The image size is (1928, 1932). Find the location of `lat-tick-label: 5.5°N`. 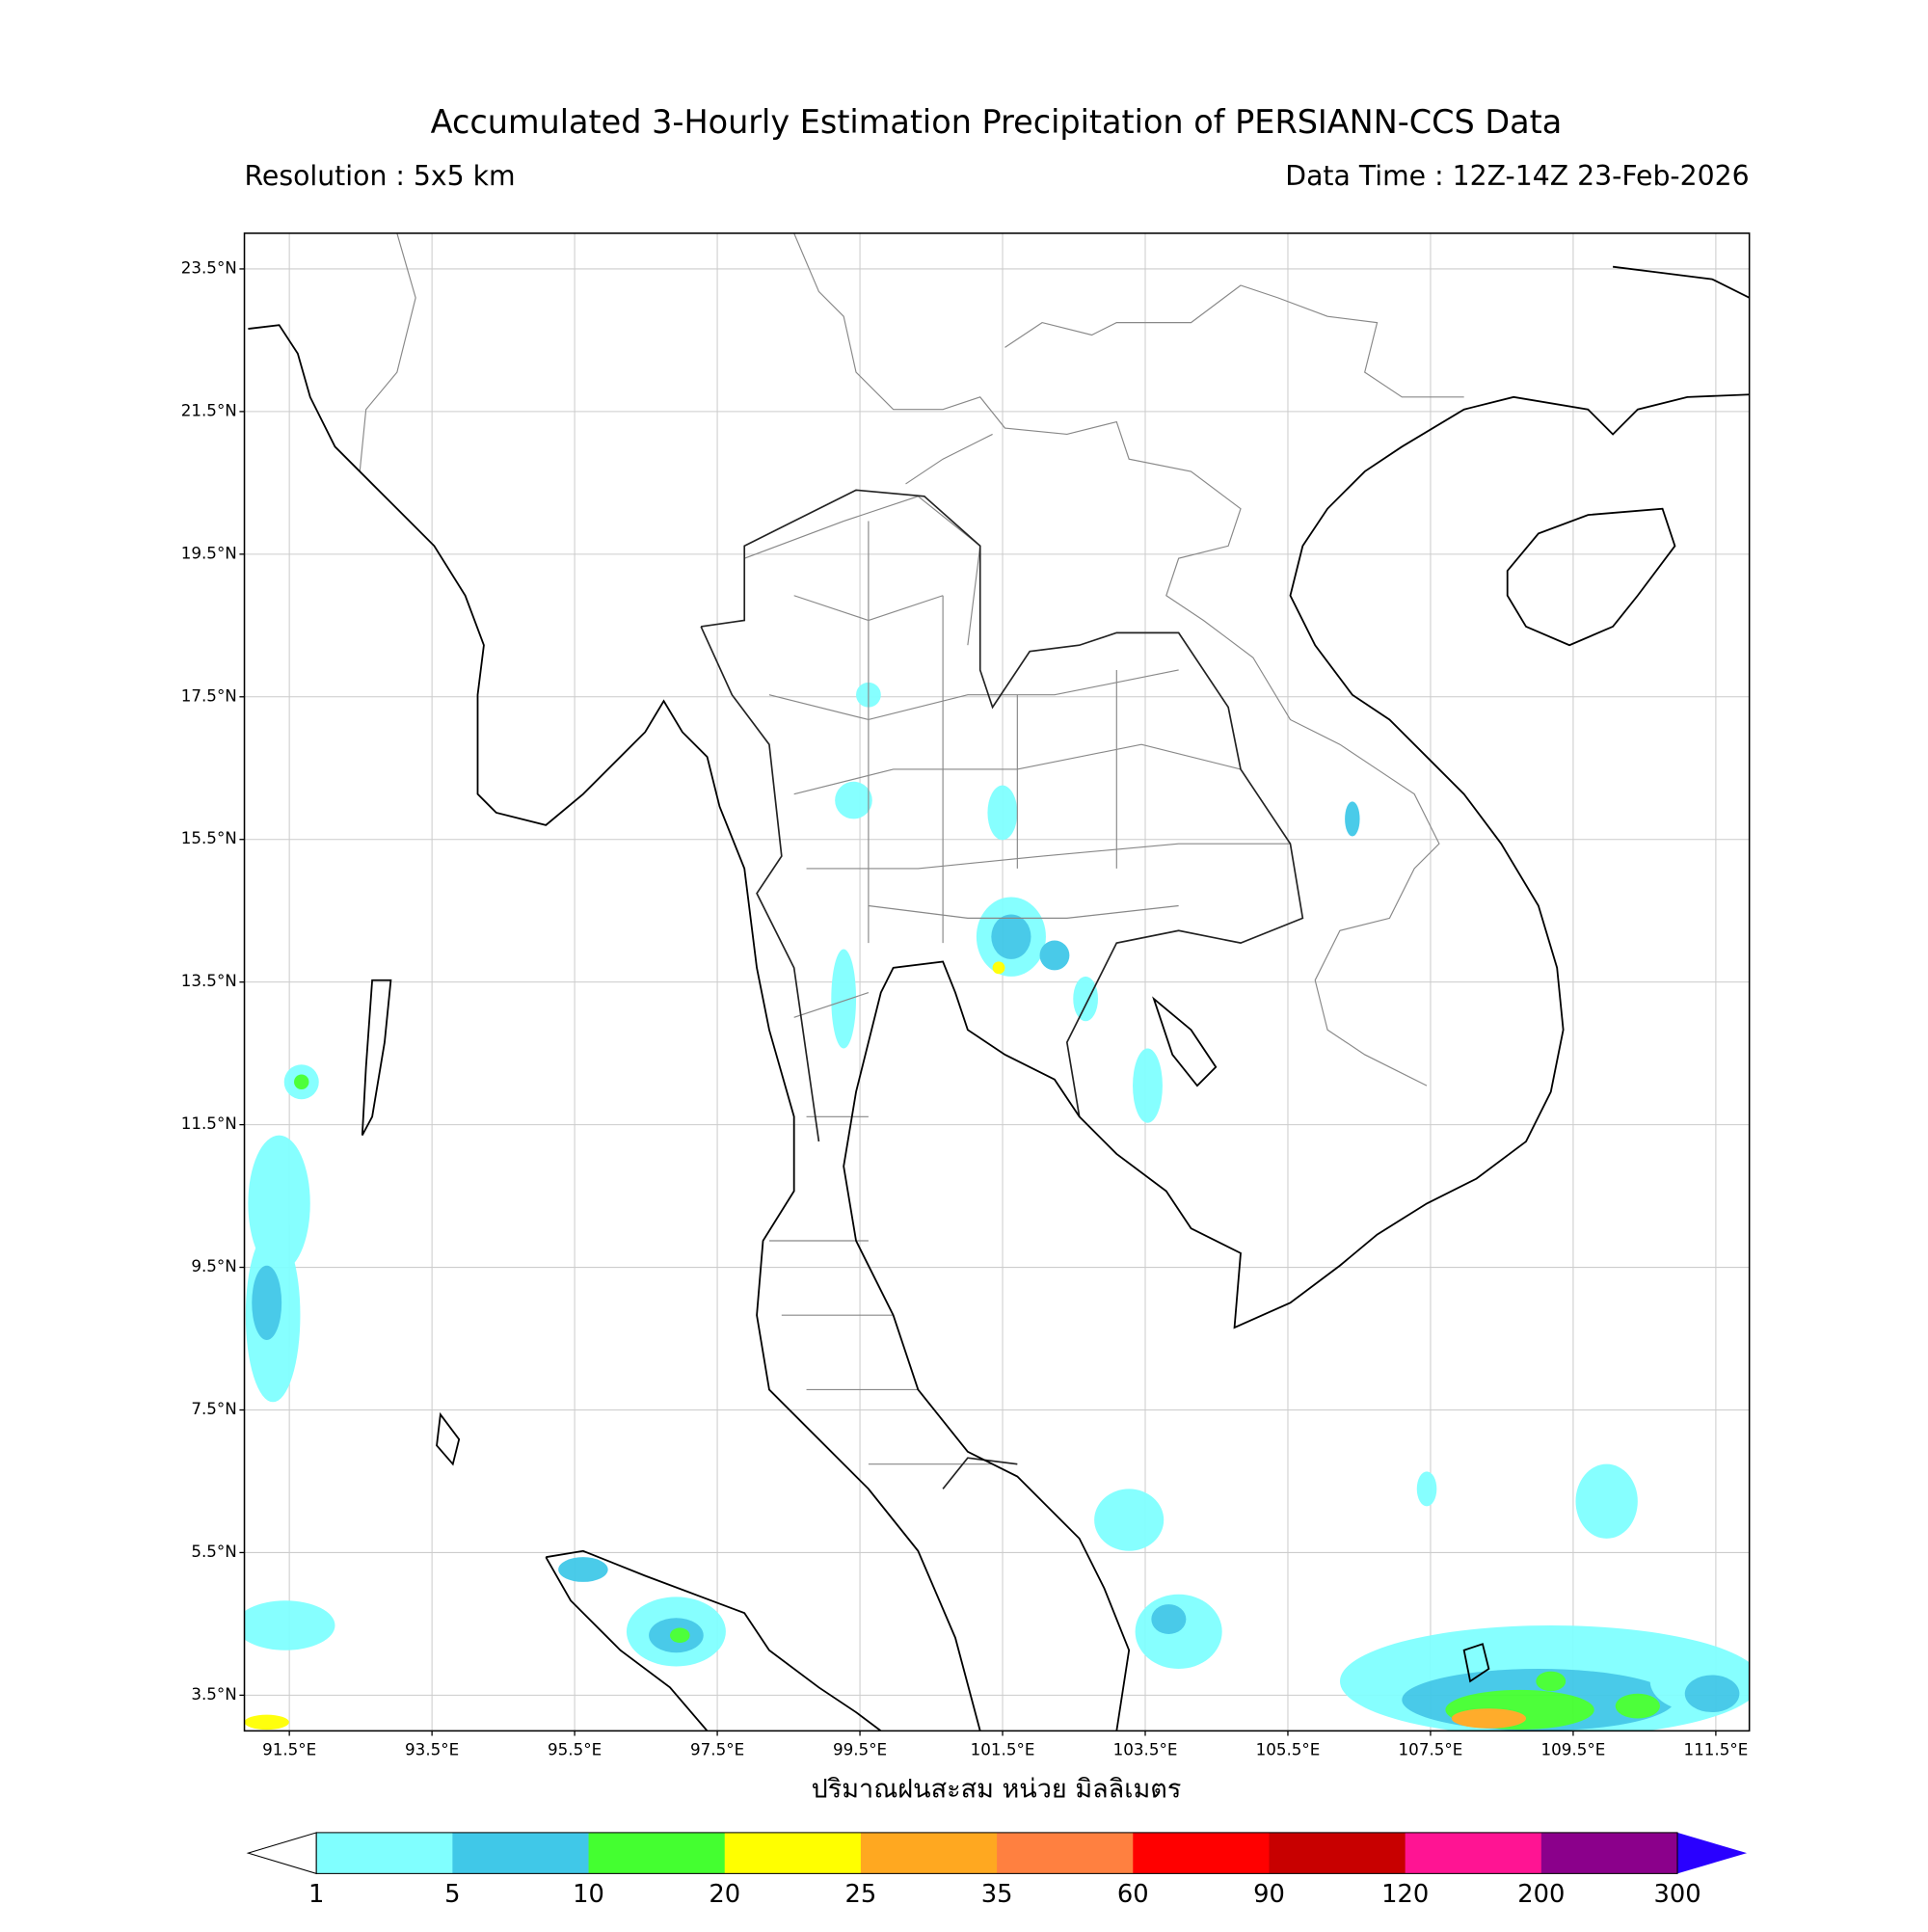

lat-tick-label: 5.5°N is located at coordinates (213, 1552).